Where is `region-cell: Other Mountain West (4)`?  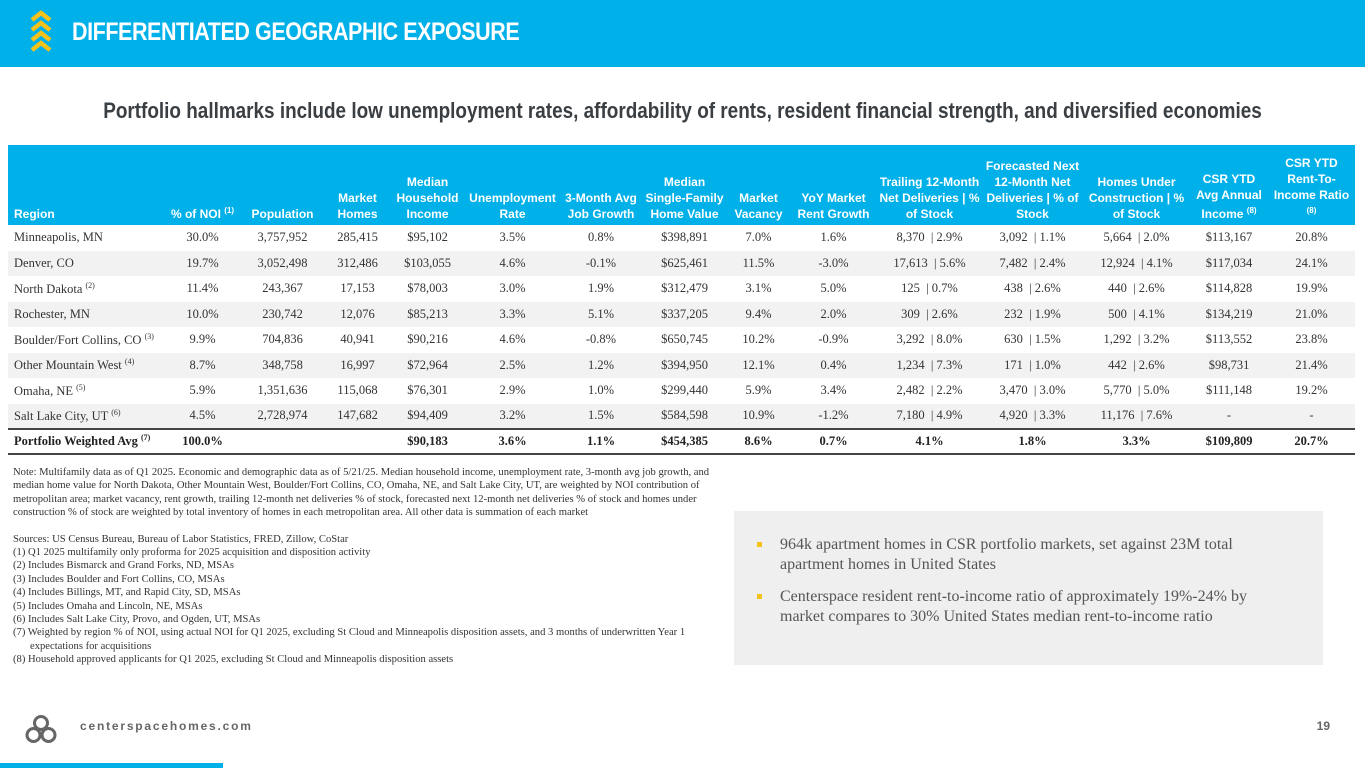 region-cell: Other Mountain West (4) is located at coordinates (86, 365).